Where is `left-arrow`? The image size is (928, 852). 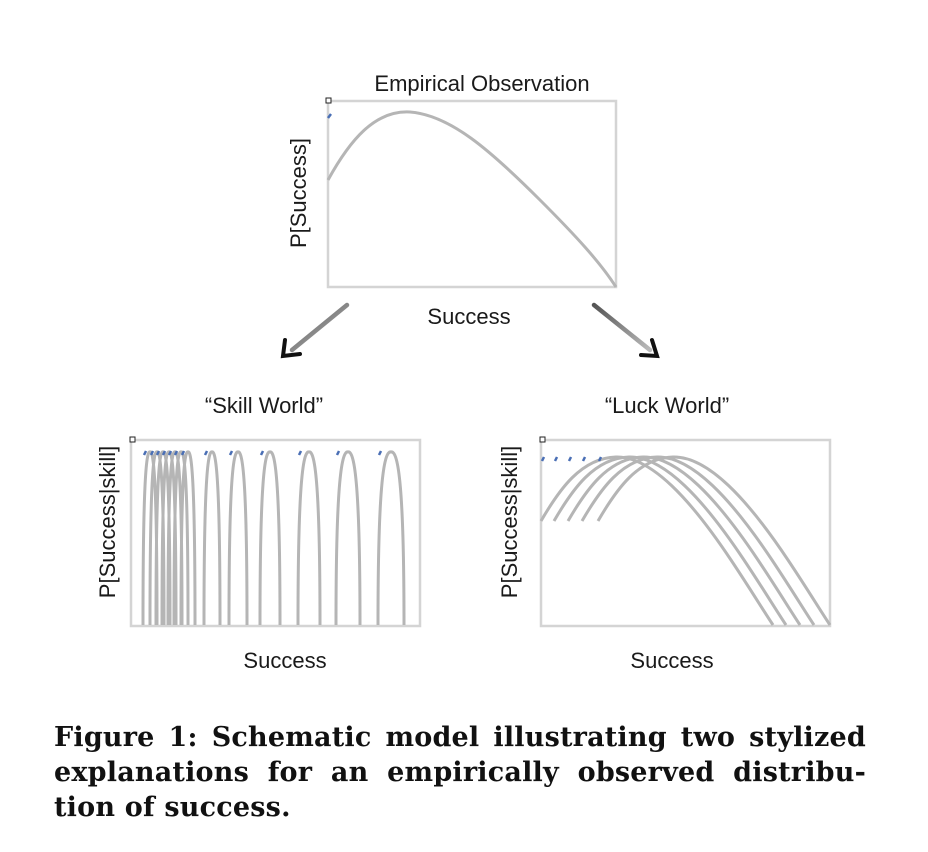 left-arrow is located at coordinates (315, 330).